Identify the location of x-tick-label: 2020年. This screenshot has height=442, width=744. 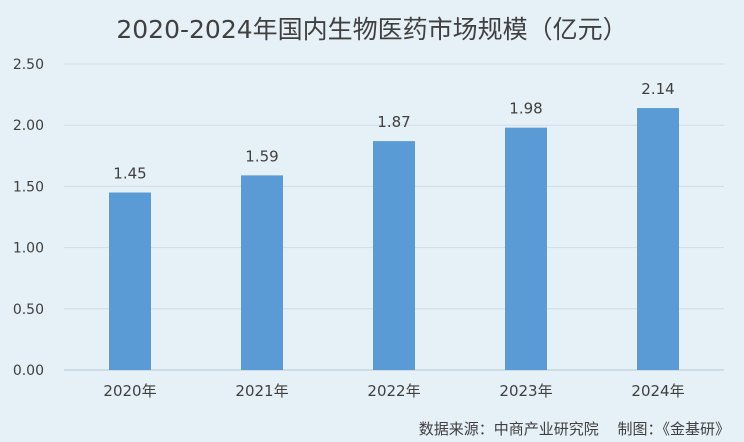
(129, 391).